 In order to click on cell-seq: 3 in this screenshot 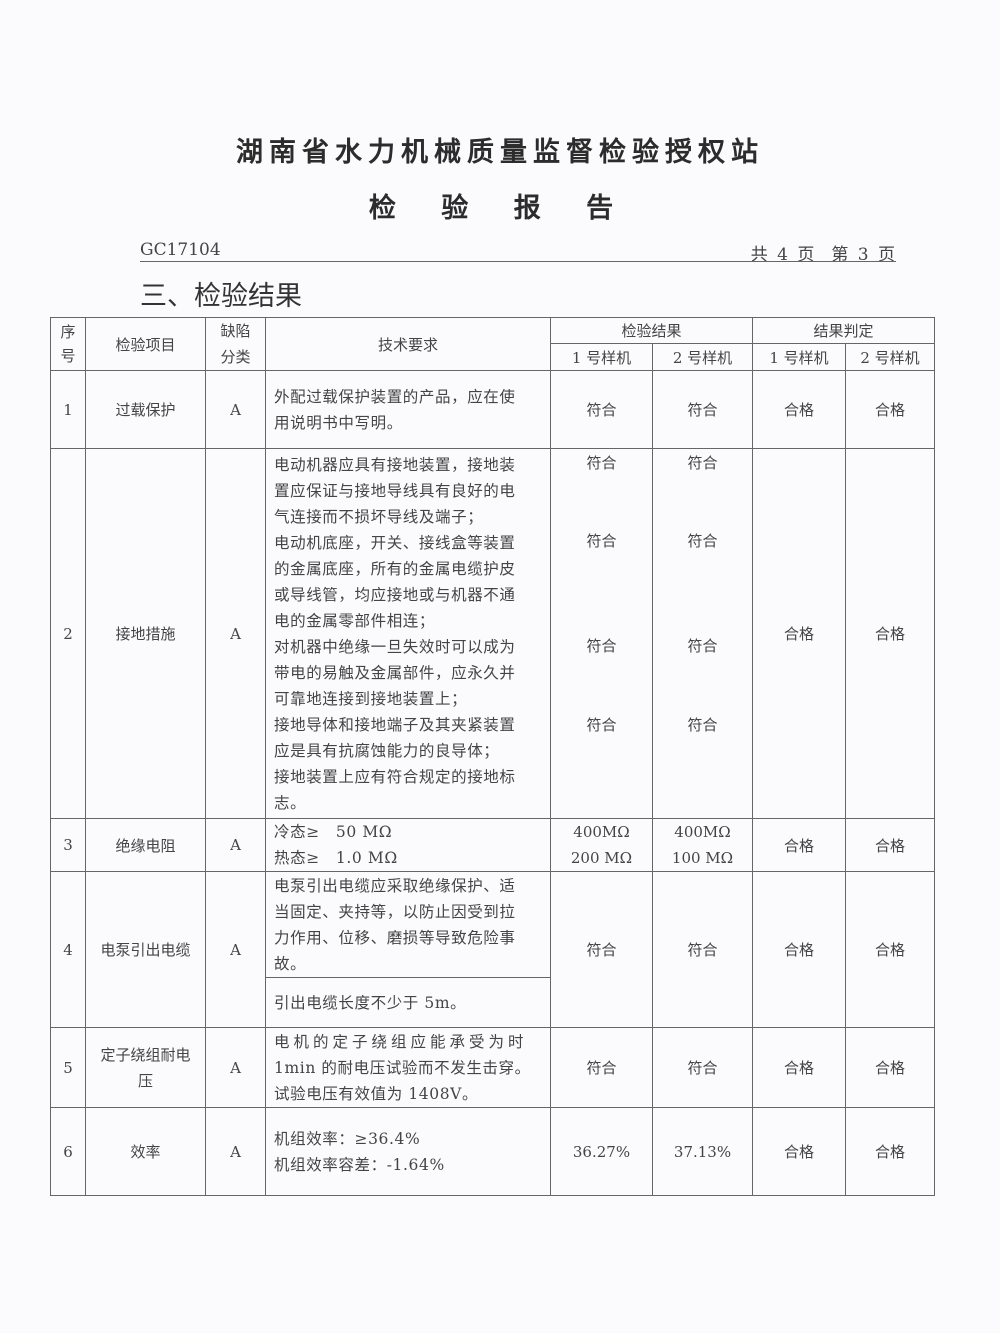, I will do `click(68, 845)`.